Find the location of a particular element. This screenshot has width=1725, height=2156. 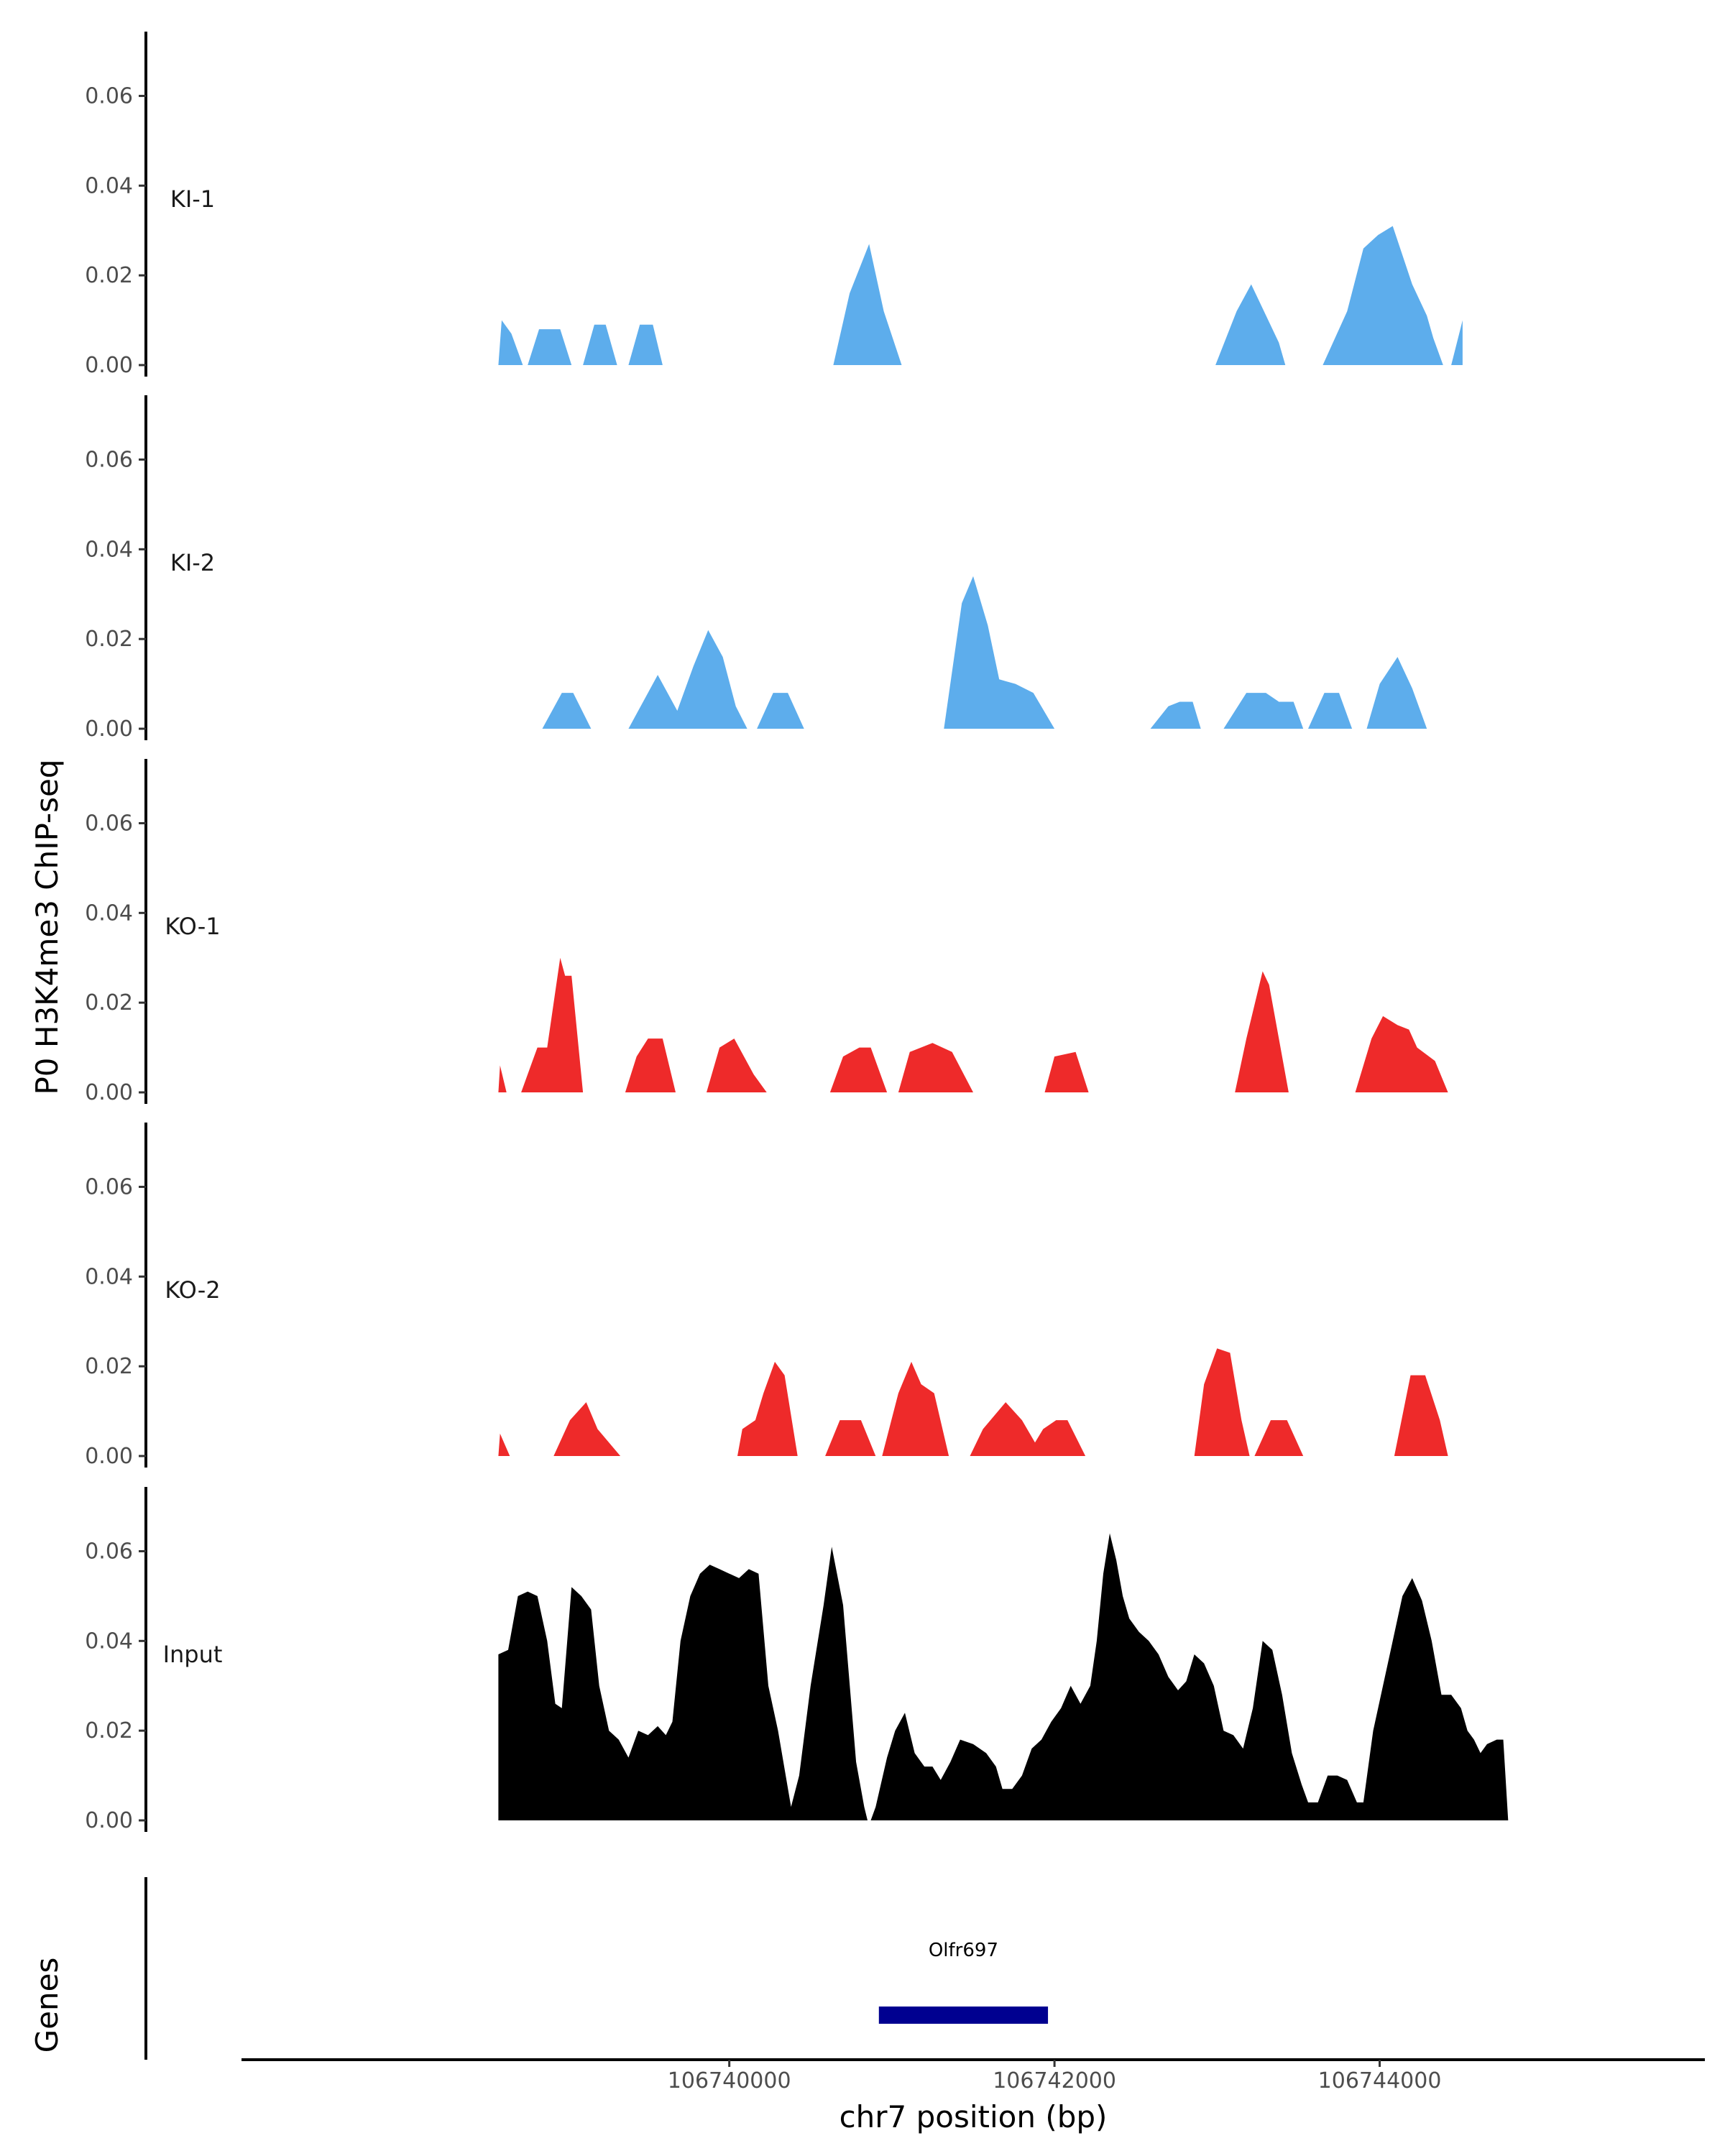

track-input: 0.00 0.02 0.04 0.06 Input is located at coordinates (797, 1660).